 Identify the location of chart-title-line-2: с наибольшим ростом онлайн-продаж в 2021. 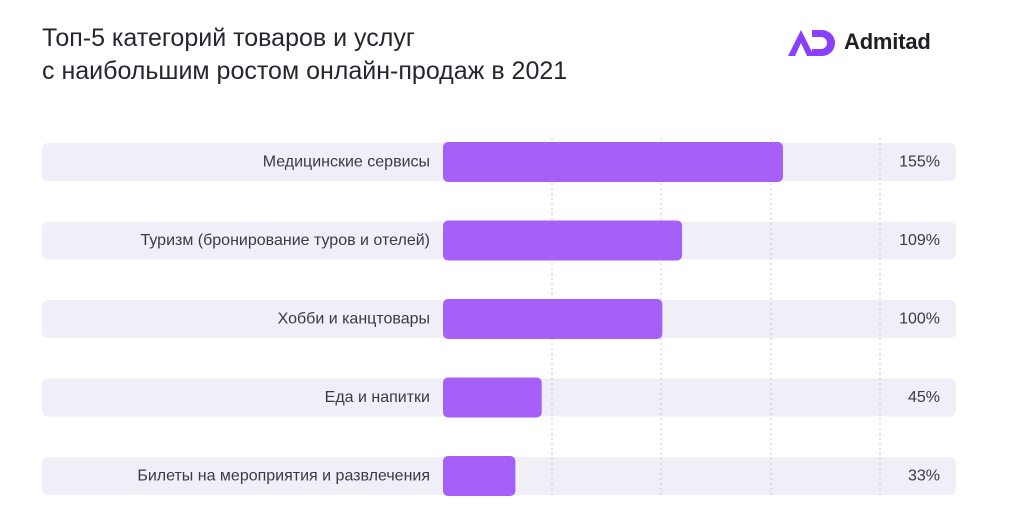
(305, 71).